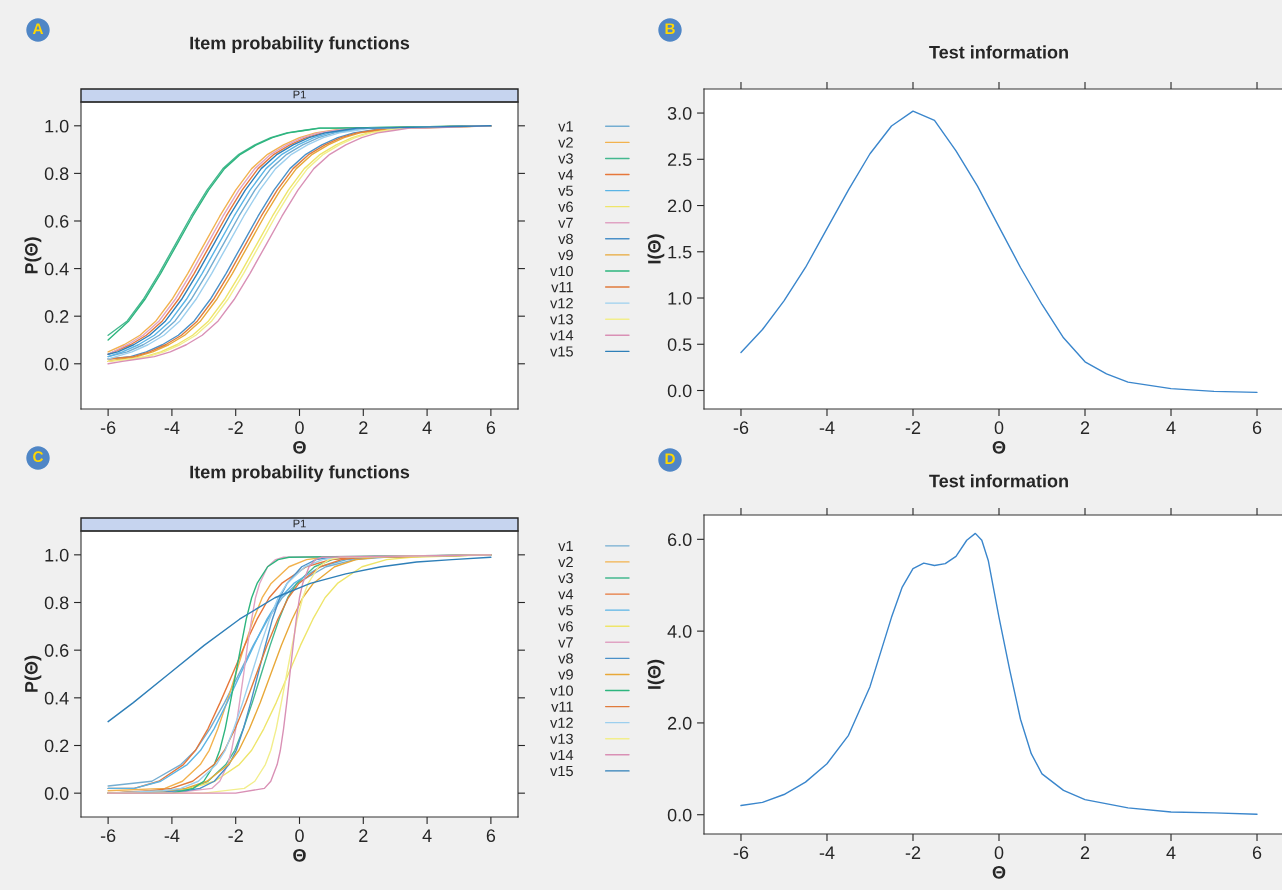 The width and height of the screenshot is (1282, 890). I want to click on y-tick-label: 3.0, so click(679, 113).